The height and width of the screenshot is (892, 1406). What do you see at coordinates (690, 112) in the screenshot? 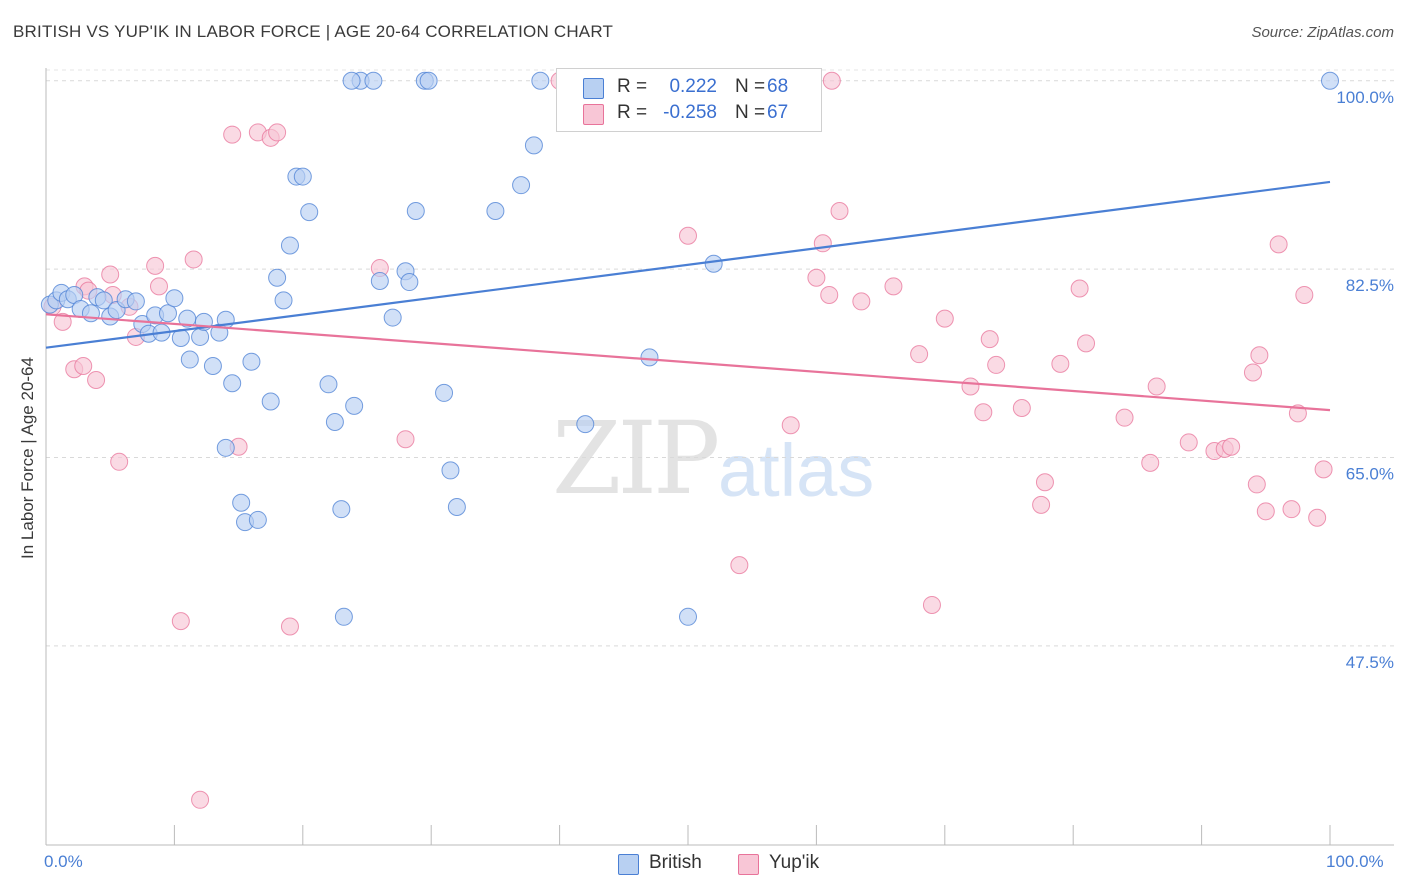
I see `r-value: -0.258` at bounding box center [690, 112].